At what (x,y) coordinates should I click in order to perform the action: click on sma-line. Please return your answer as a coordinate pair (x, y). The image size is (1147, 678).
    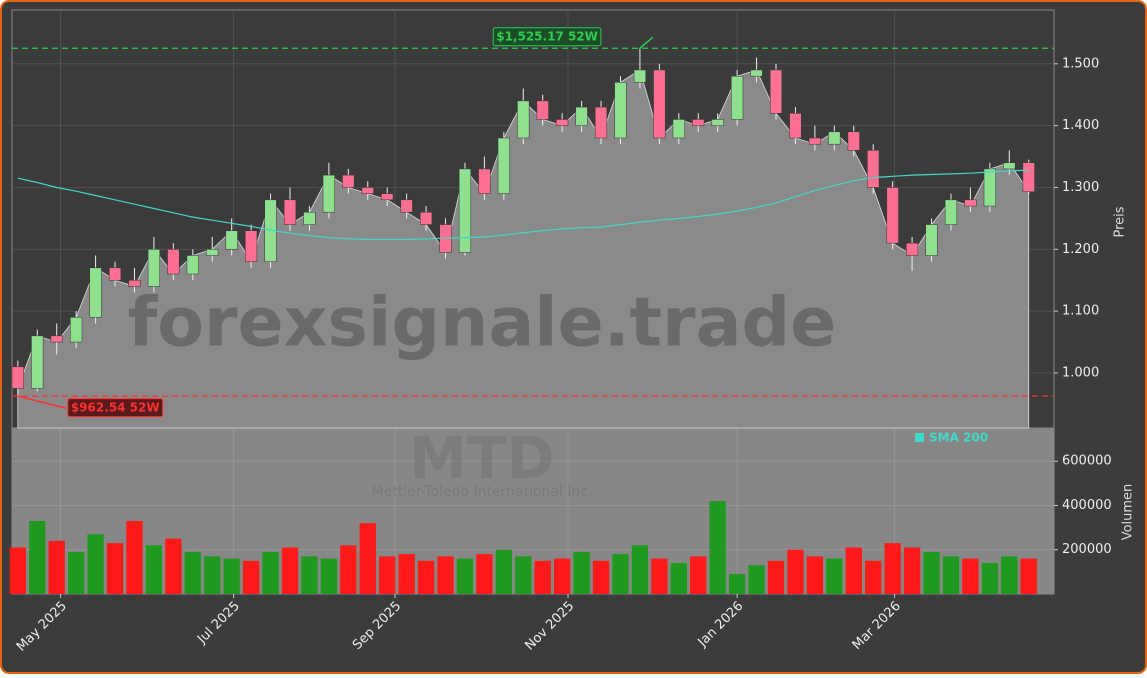
    Looking at the image, I should click on (523, 204).